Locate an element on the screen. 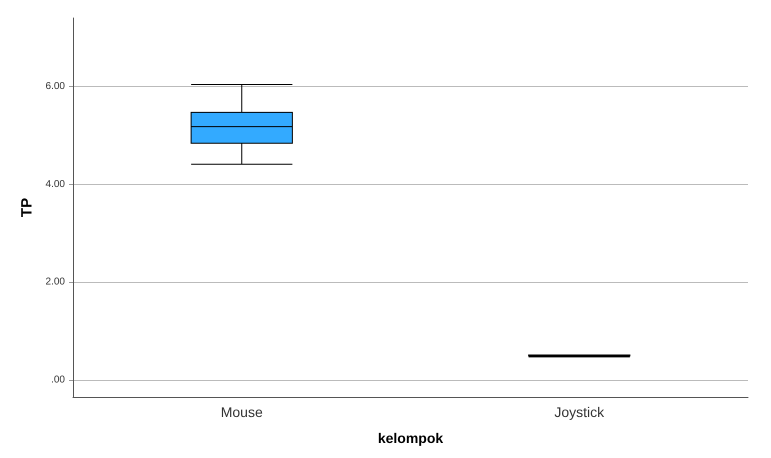 The image size is (771, 458). y-axis-title: TP is located at coordinates (27, 208).